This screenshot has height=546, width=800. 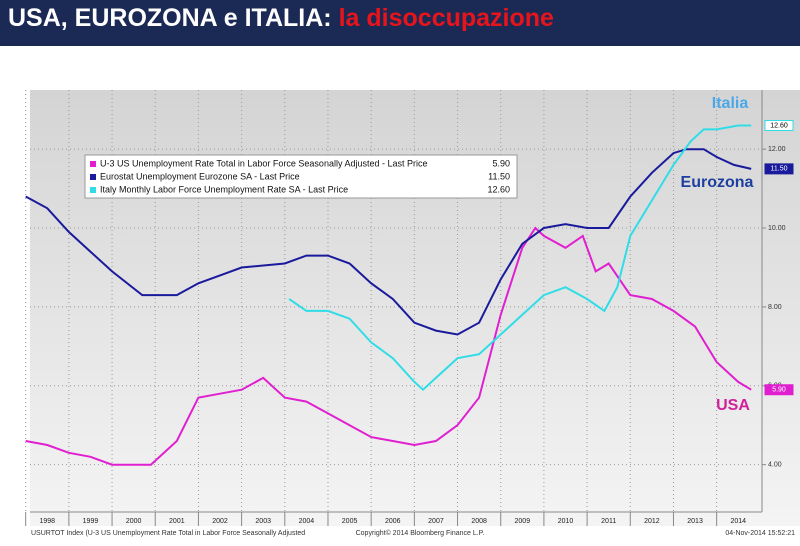 I want to click on legend-box, so click(x=301, y=176).